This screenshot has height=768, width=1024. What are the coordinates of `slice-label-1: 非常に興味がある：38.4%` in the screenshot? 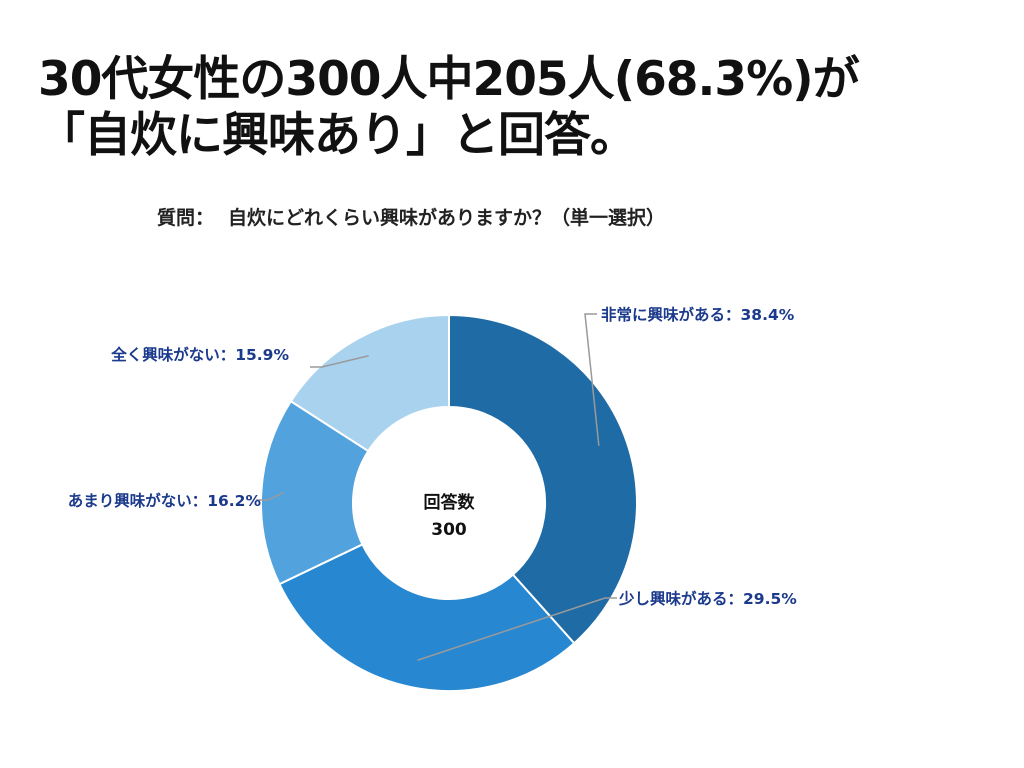 It's located at (698, 314).